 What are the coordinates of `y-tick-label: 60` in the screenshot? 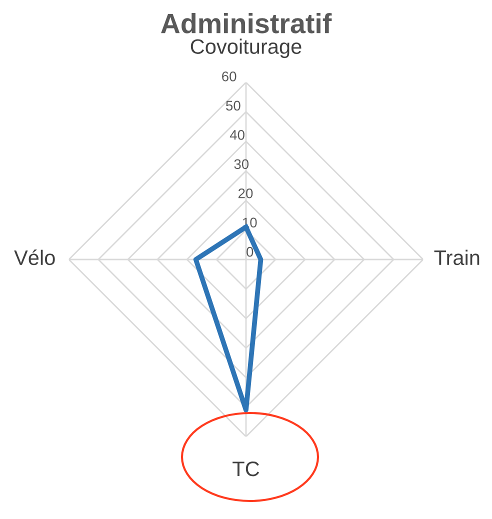 It's located at (229, 77).